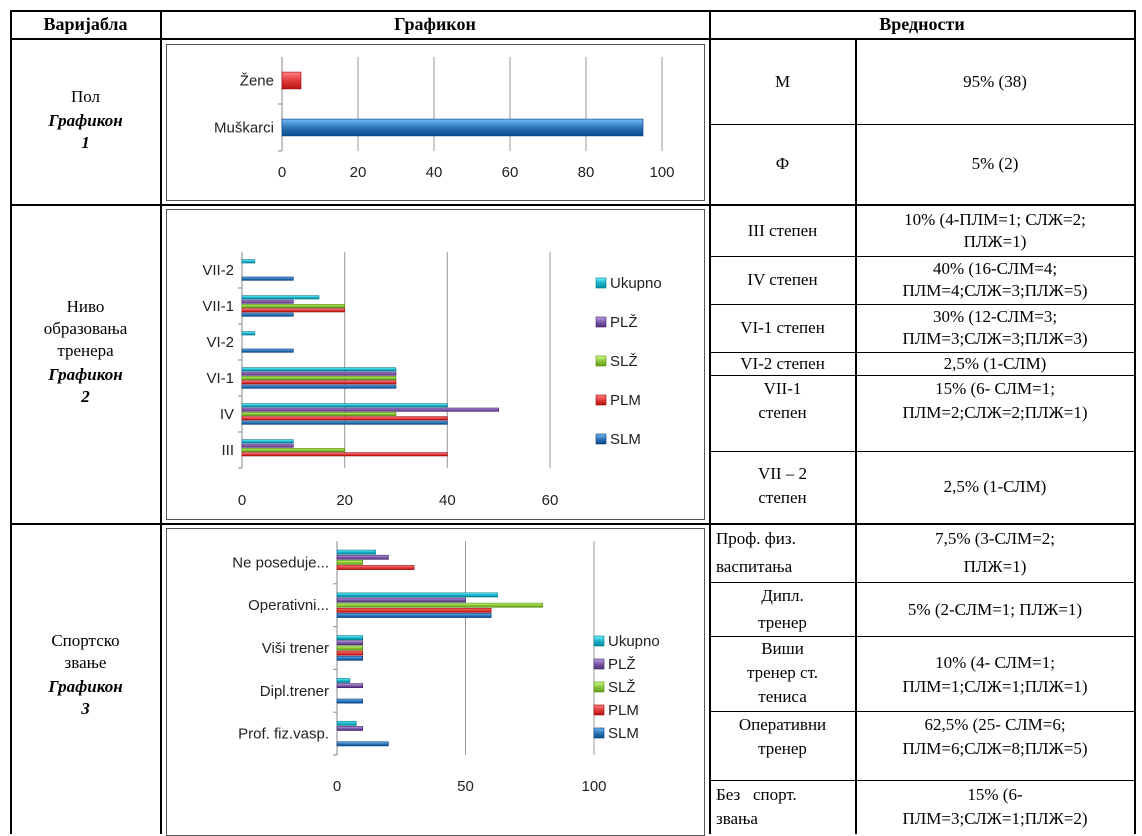  What do you see at coordinates (995, 748) in the screenshot?
I see `sport-value-oper-line2: ПЛМ=6;СЛЖ=8;ПЛЖ=5)` at bounding box center [995, 748].